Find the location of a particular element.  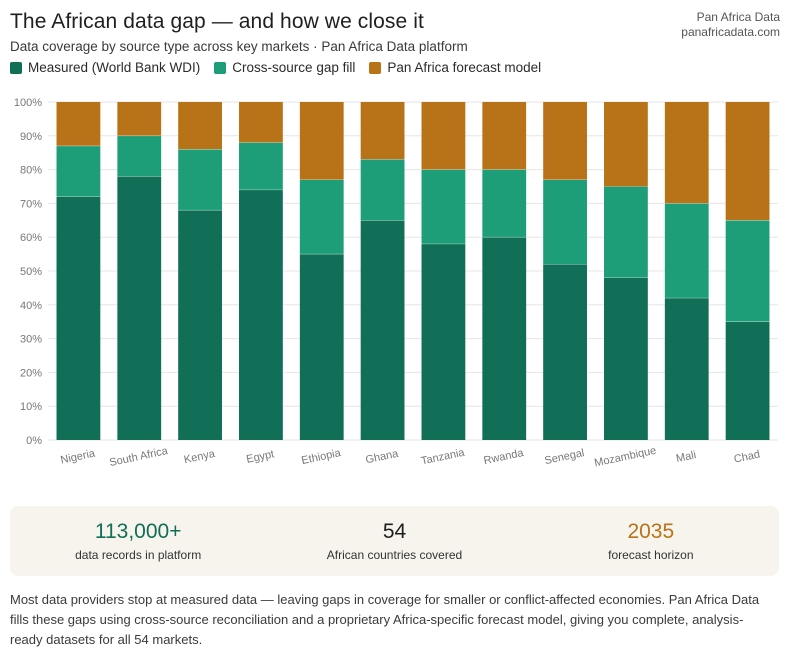

x-tick-label: Kenya is located at coordinates (200, 457).